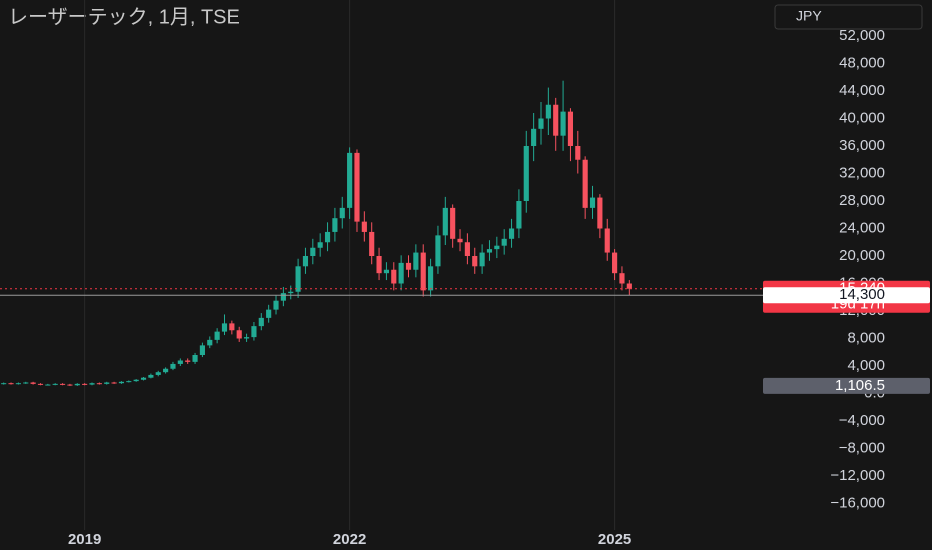  Describe the element at coordinates (862, 227) in the screenshot. I see `y-tick-label: 24,000` at that location.